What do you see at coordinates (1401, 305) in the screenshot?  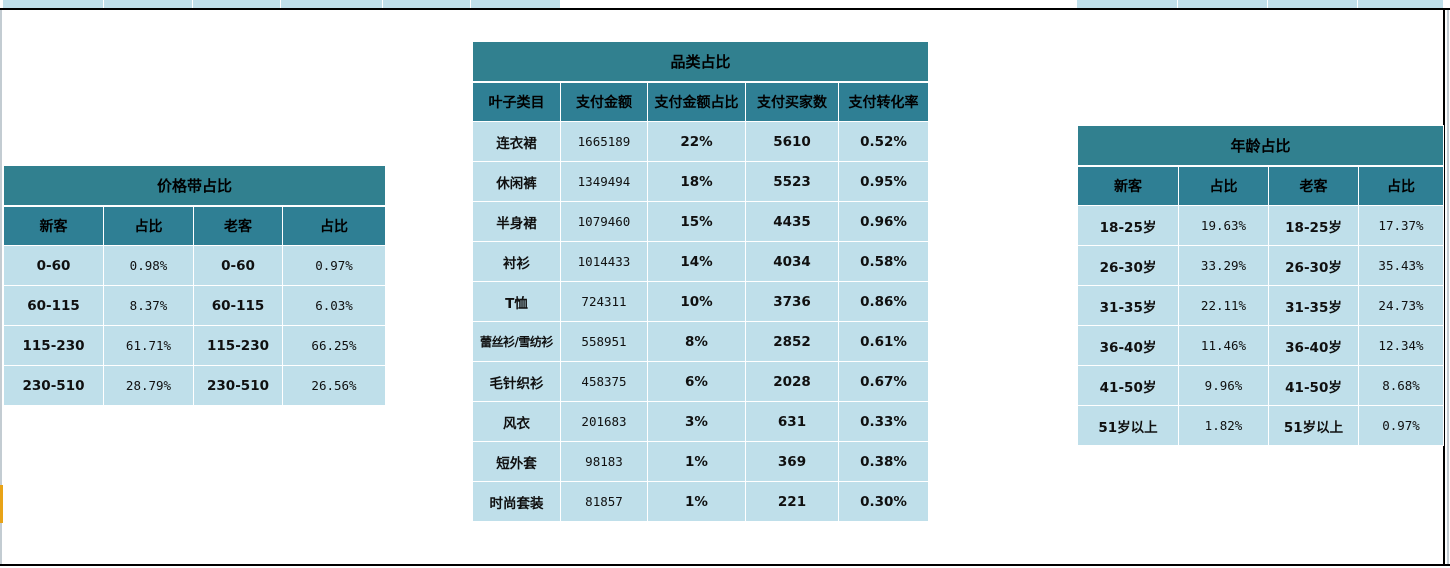 I see `cell-share-old: 24.73%` at bounding box center [1401, 305].